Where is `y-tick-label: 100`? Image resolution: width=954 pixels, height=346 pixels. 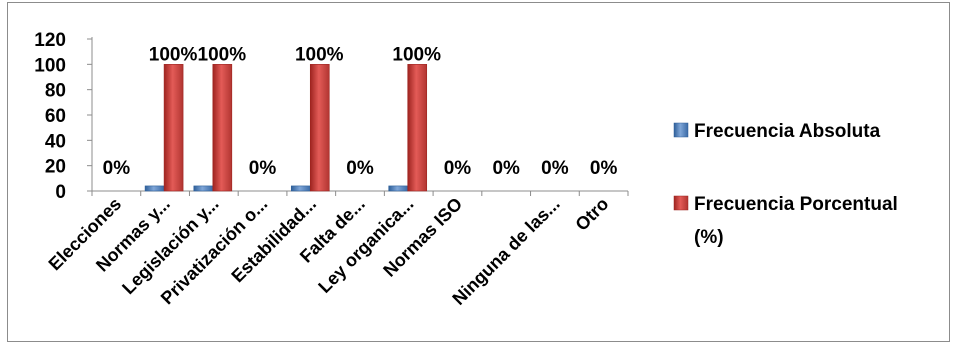 y-tick-label: 100 is located at coordinates (50, 65).